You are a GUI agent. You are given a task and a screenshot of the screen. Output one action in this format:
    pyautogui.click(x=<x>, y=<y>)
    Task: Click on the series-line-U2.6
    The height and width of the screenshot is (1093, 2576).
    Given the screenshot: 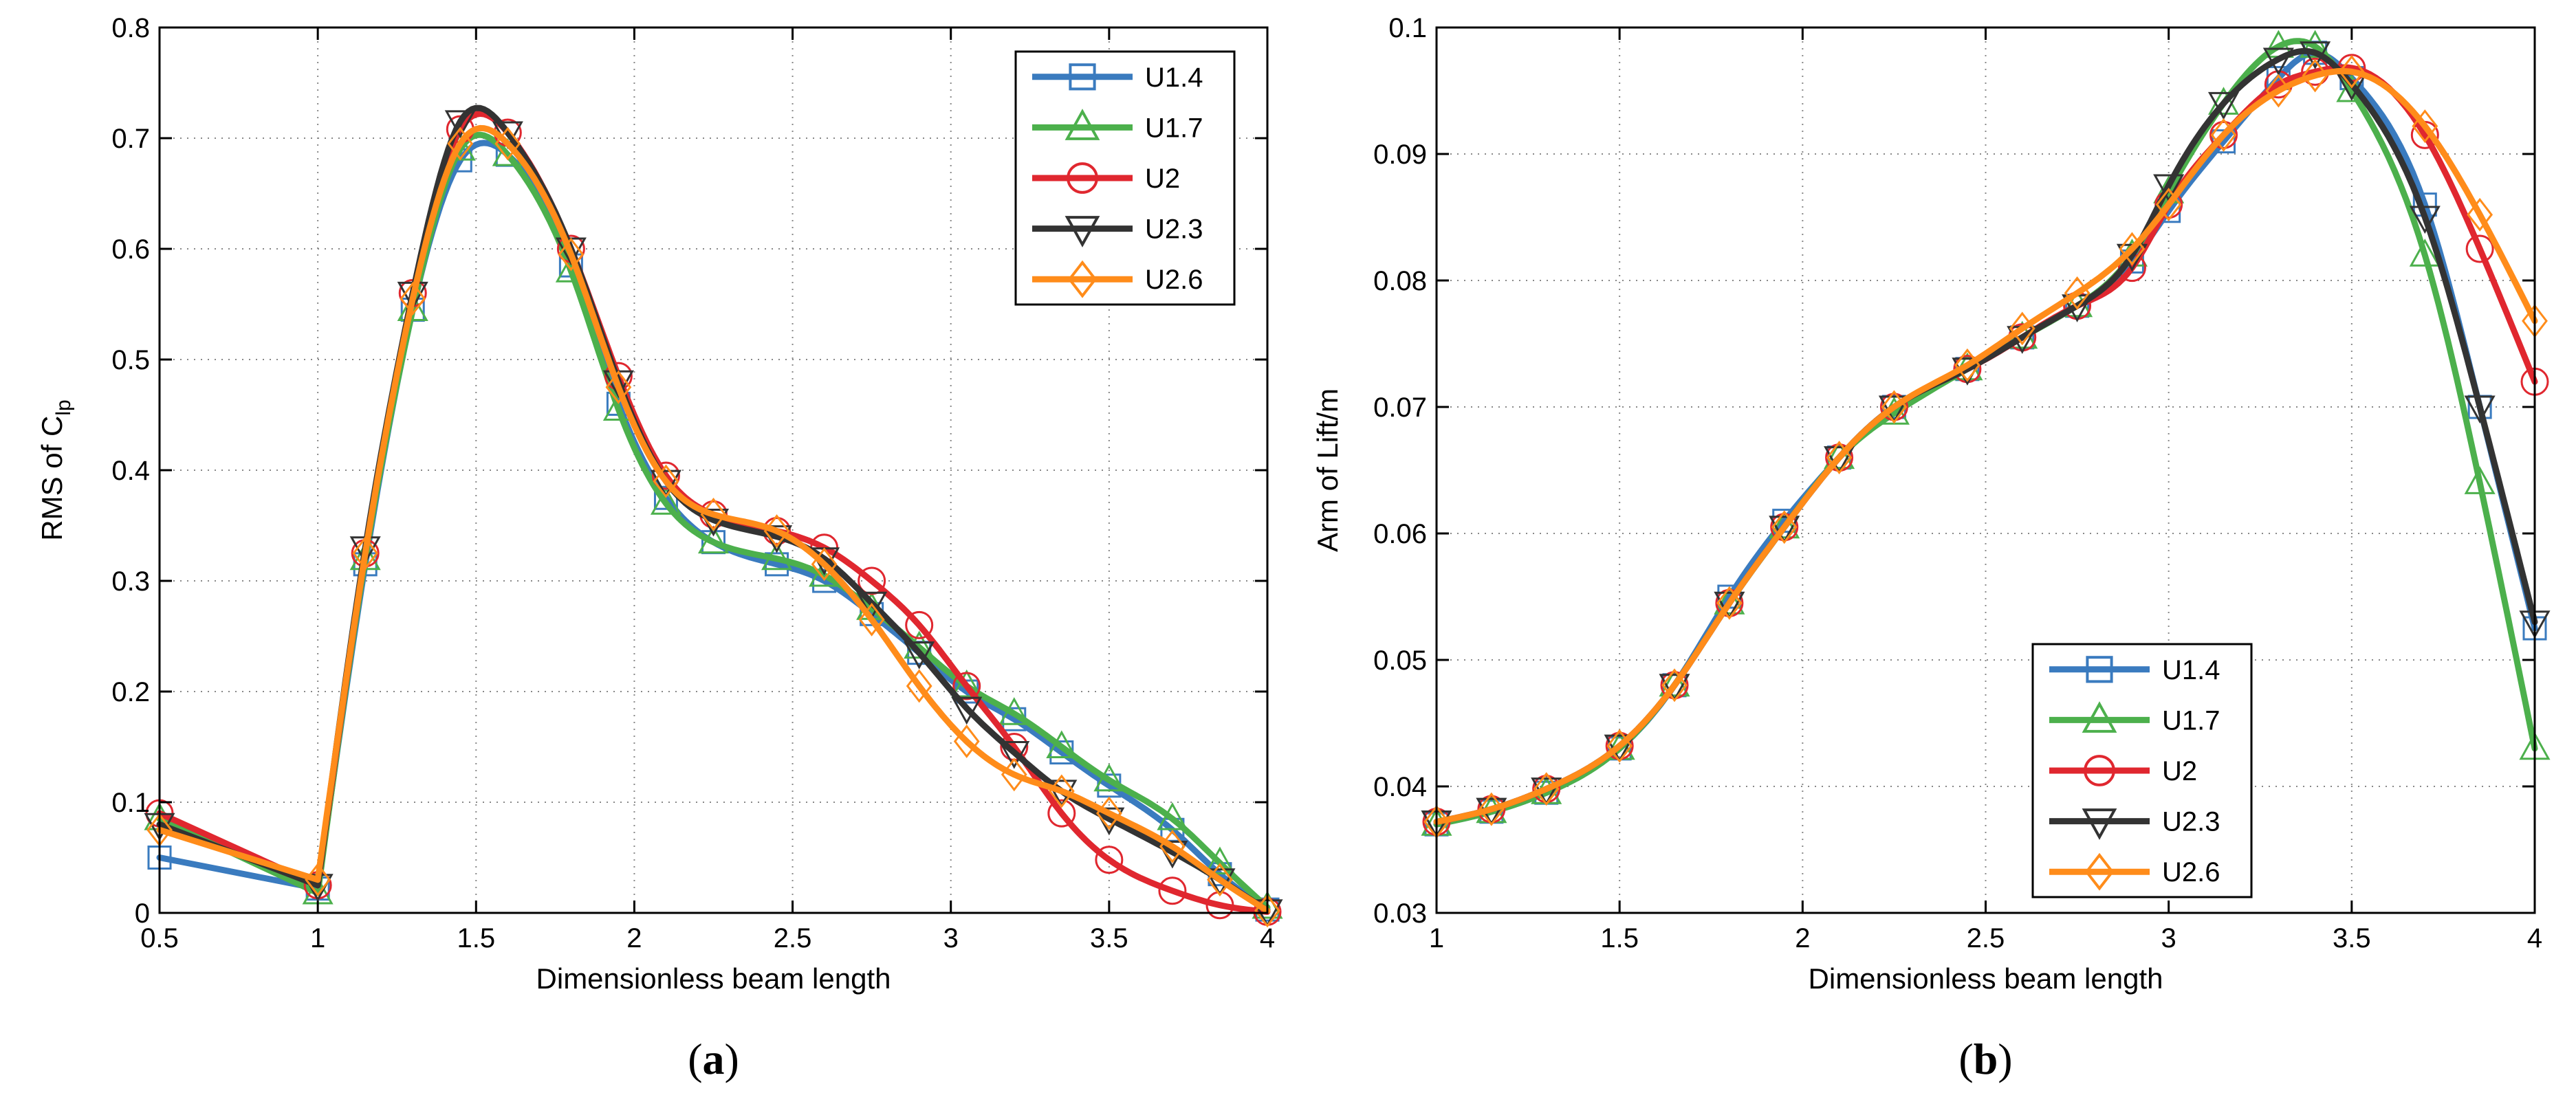 What is the action you would take?
    pyautogui.click(x=238, y=854)
    